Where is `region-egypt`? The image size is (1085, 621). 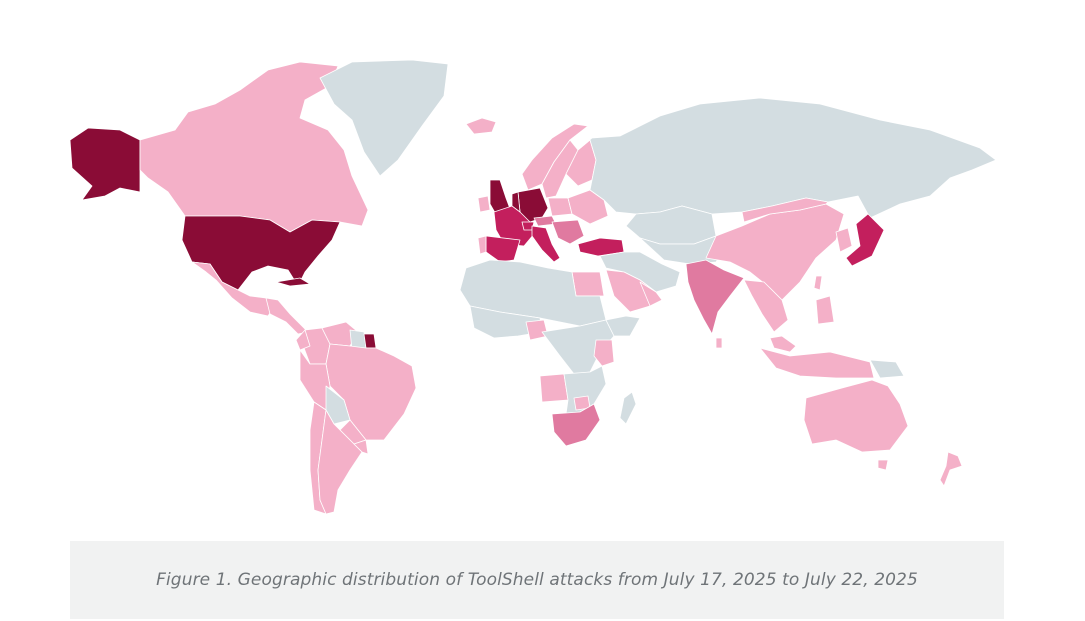 region-egypt is located at coordinates (588, 284).